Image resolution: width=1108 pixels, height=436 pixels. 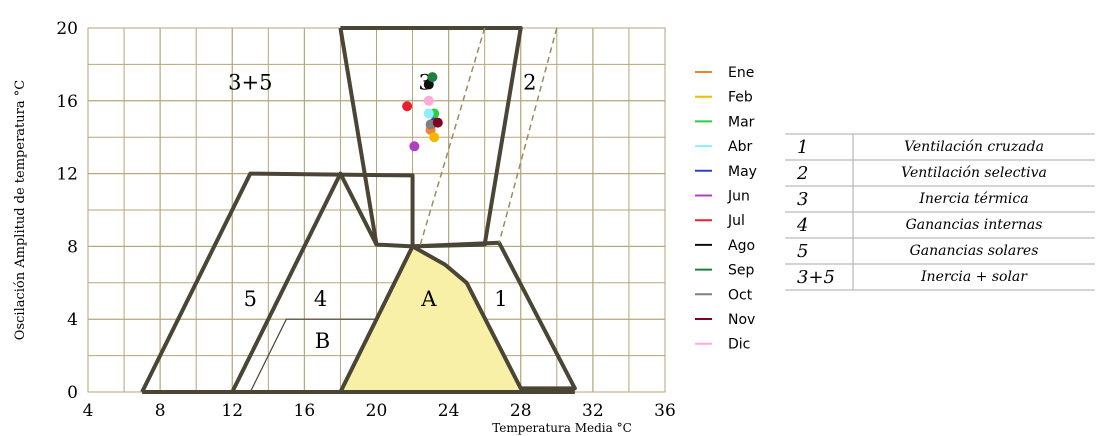 What do you see at coordinates (974, 147) in the screenshot?
I see `table-description: Ventilación cruzada` at bounding box center [974, 147].